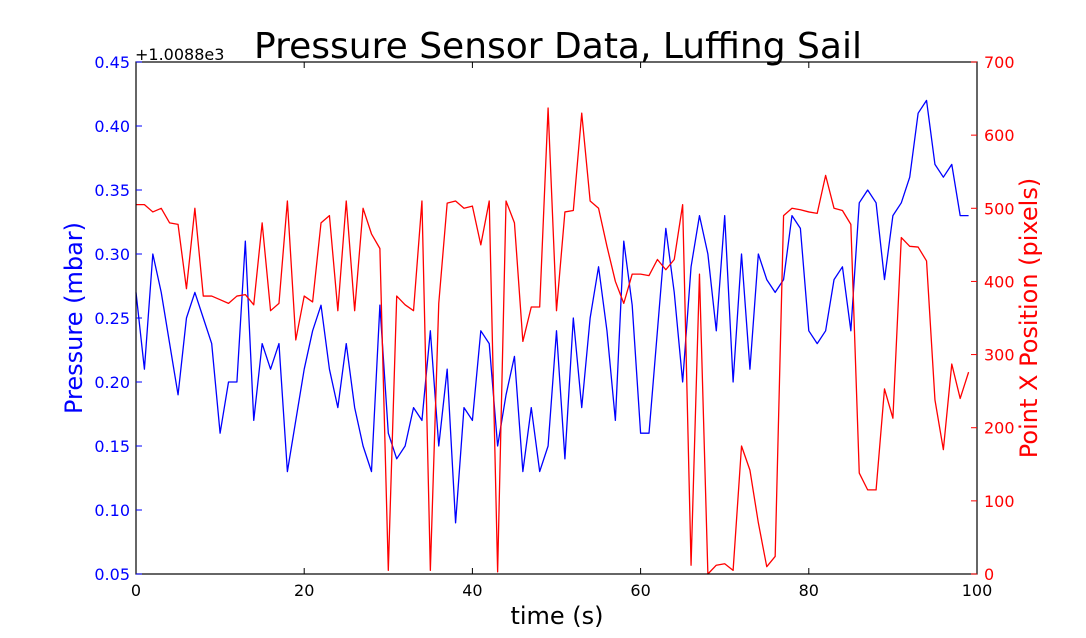 This screenshot has width=1086, height=638. I want to click on y-right-tick-label: 100, so click(999, 501).